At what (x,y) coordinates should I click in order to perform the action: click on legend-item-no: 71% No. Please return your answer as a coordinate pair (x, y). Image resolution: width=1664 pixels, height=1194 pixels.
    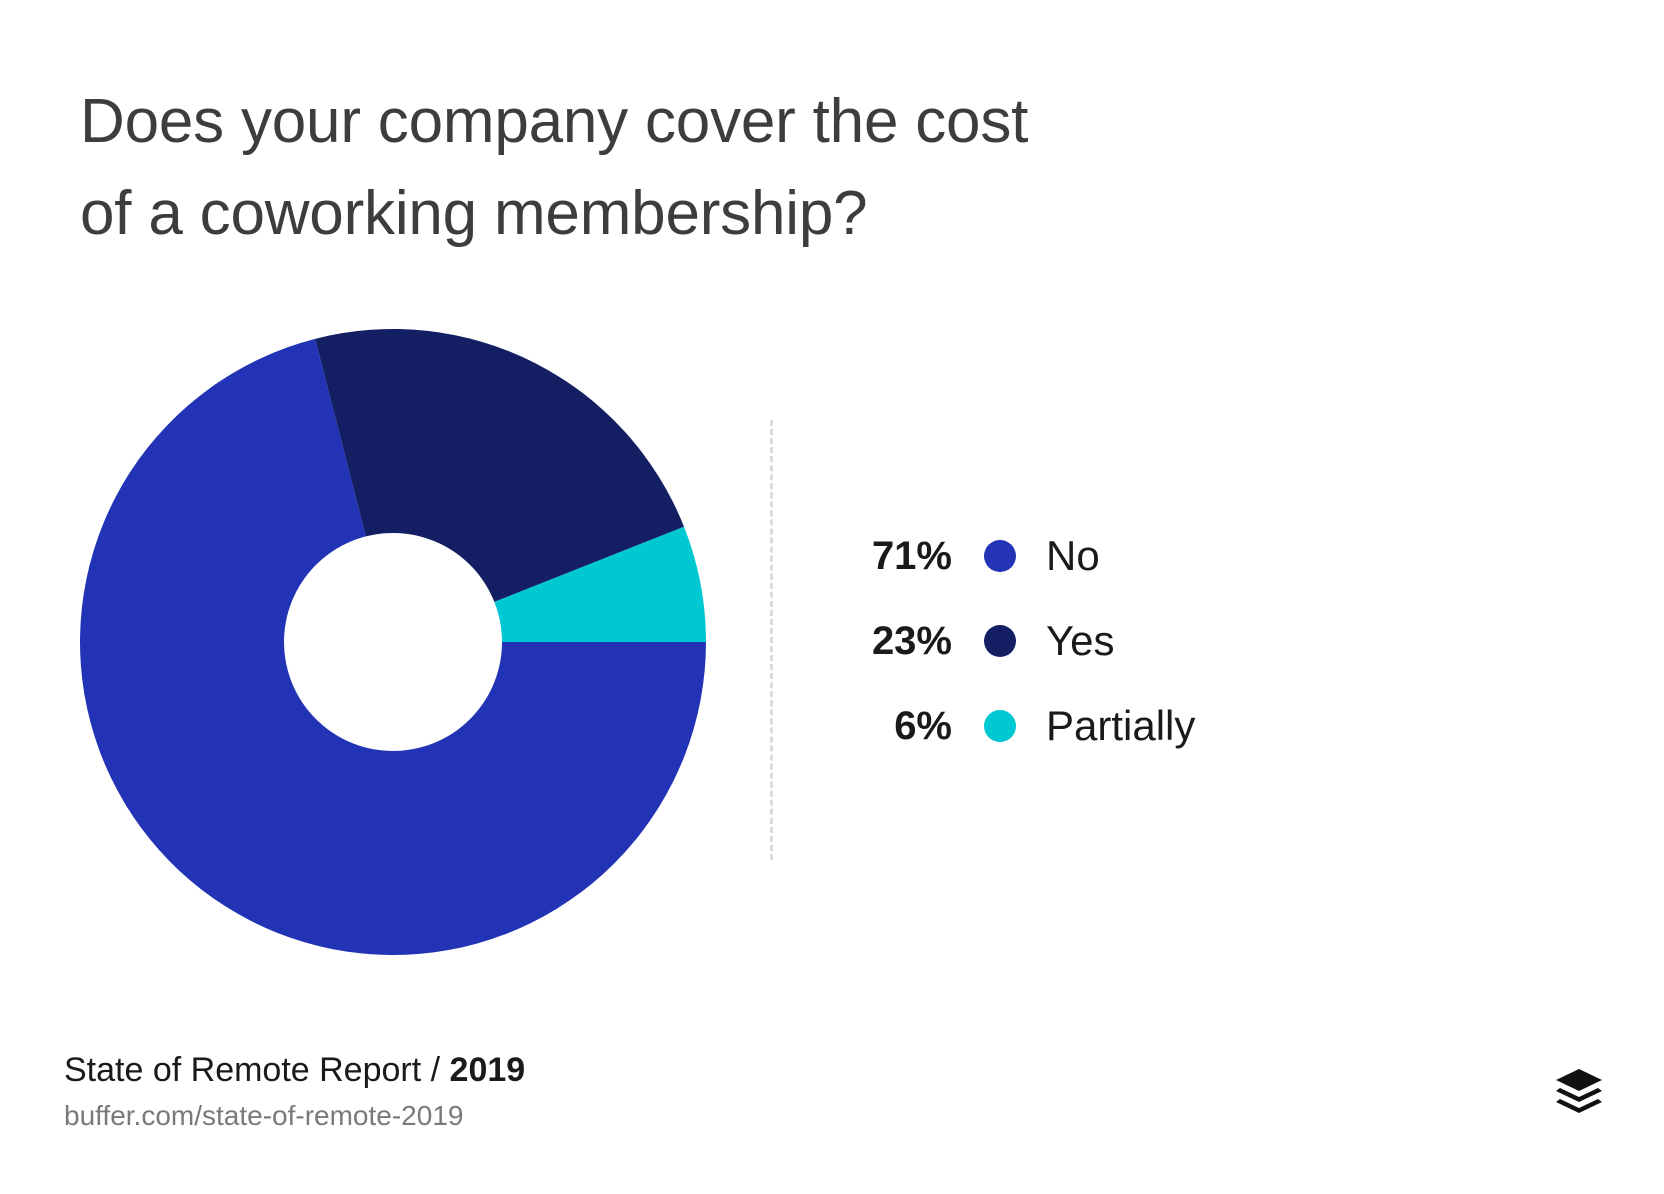
    Looking at the image, I should click on (650, 556).